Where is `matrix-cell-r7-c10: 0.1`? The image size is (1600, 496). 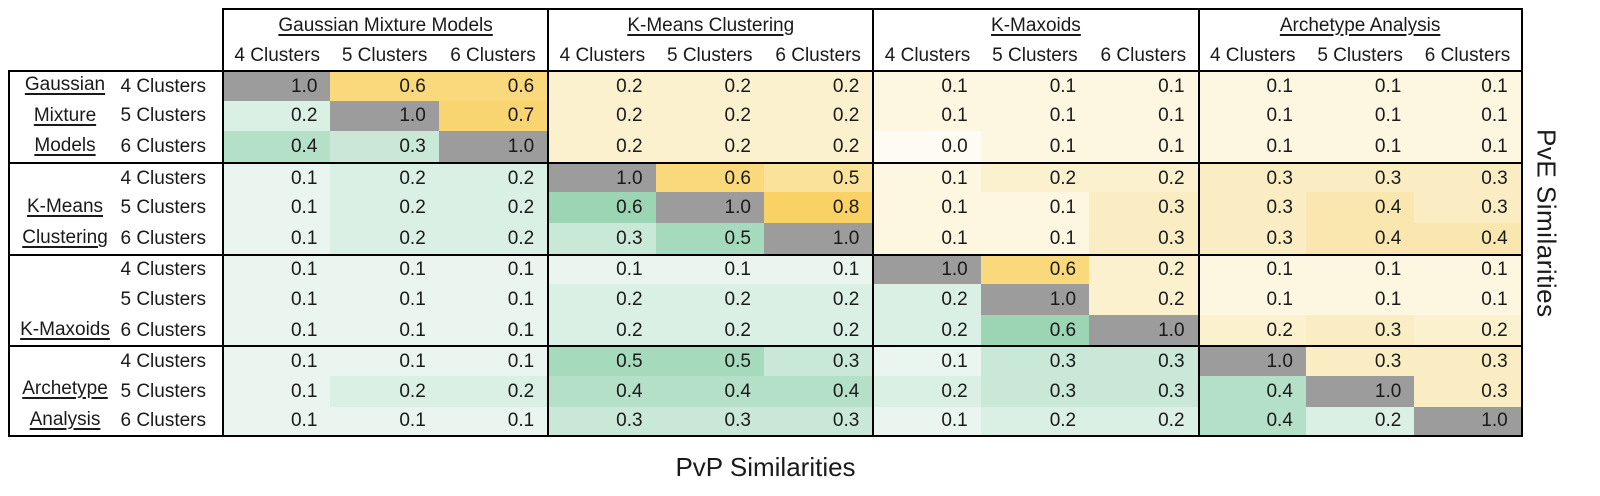 matrix-cell-r7-c10: 0.1 is located at coordinates (1360, 299).